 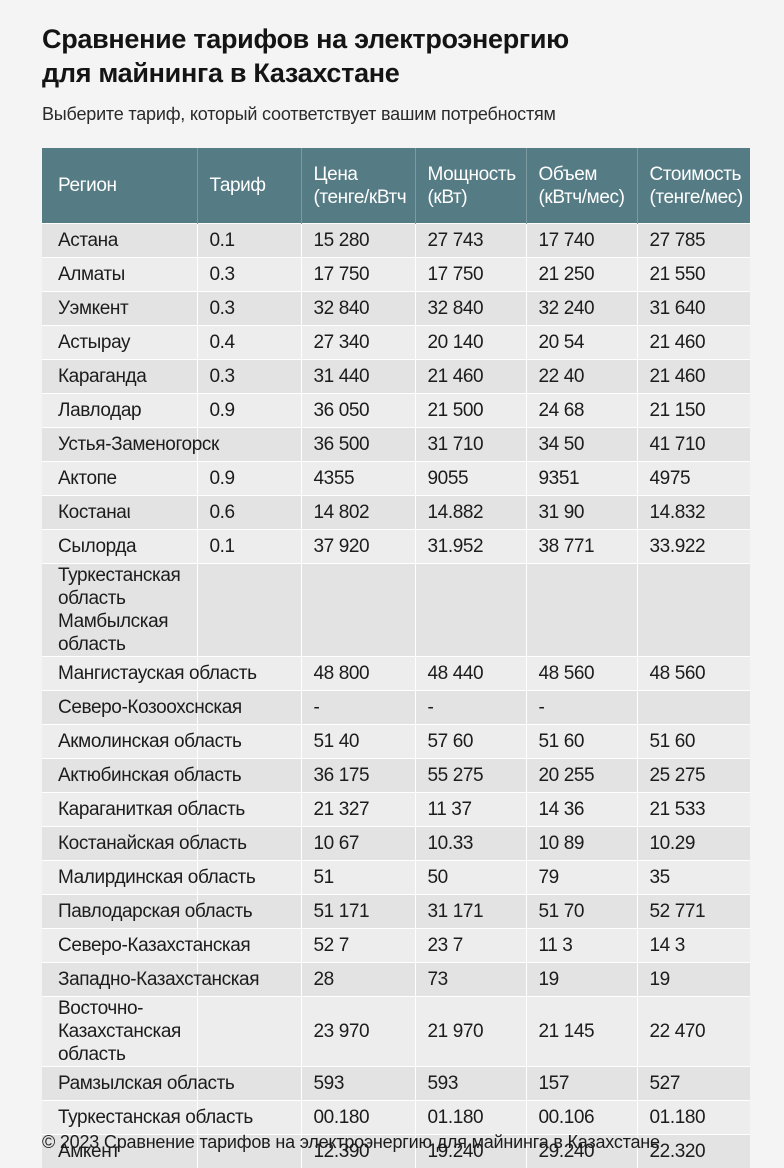 I want to click on cell-power, so click(x=470, y=610).